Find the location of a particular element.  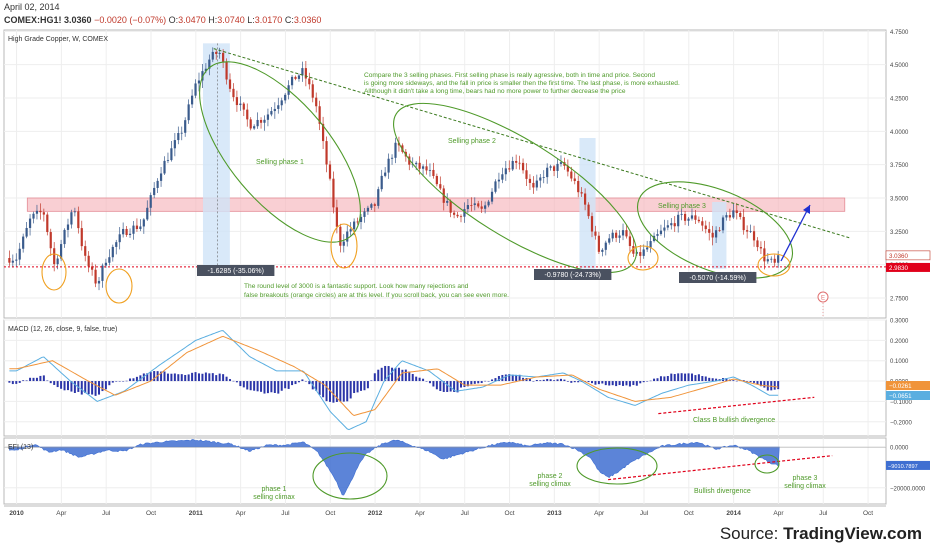

efi-phase1-ellipse is located at coordinates (350, 476).